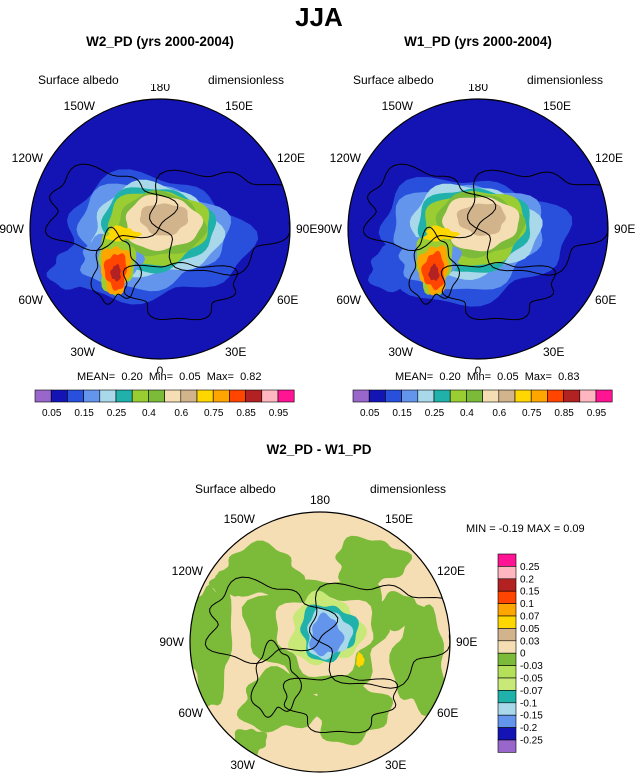 The height and width of the screenshot is (779, 638). What do you see at coordinates (557, 106) in the screenshot?
I see `lon-label-150e: 150E` at bounding box center [557, 106].